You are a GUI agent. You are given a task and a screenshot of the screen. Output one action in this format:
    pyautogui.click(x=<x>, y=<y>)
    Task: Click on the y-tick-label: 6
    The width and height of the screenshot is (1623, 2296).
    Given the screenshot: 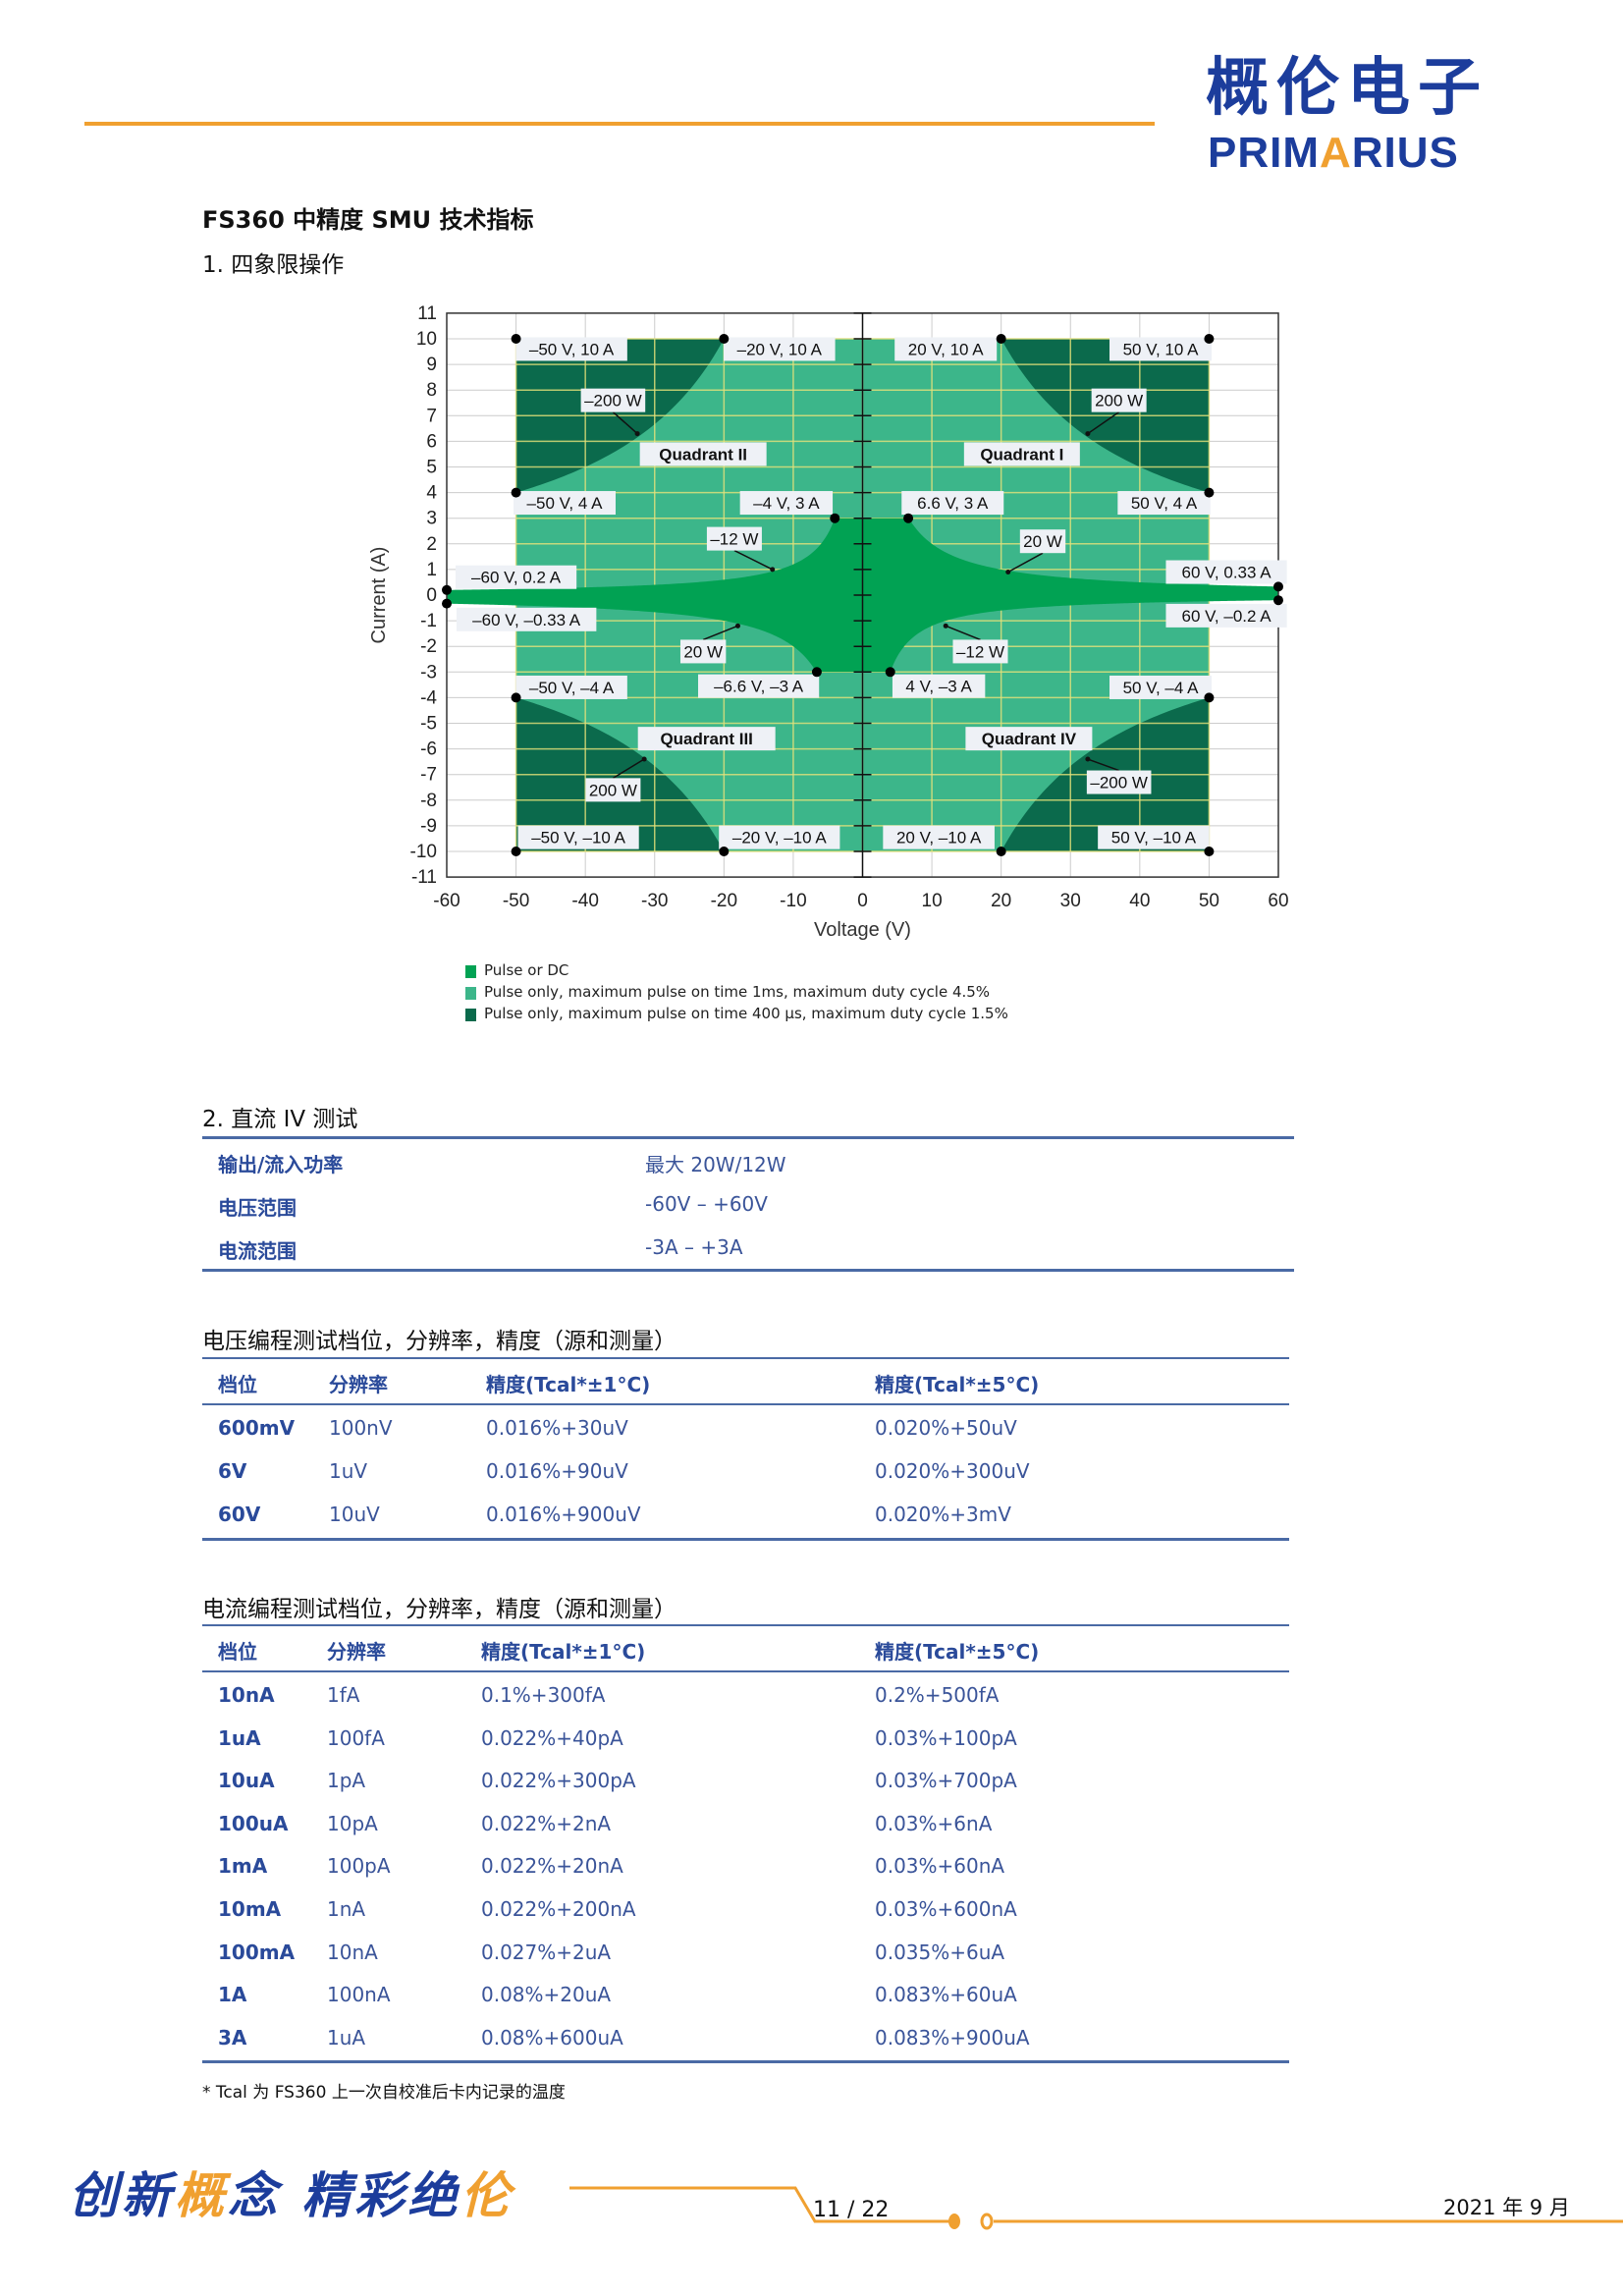 What is the action you would take?
    pyautogui.click(x=432, y=441)
    